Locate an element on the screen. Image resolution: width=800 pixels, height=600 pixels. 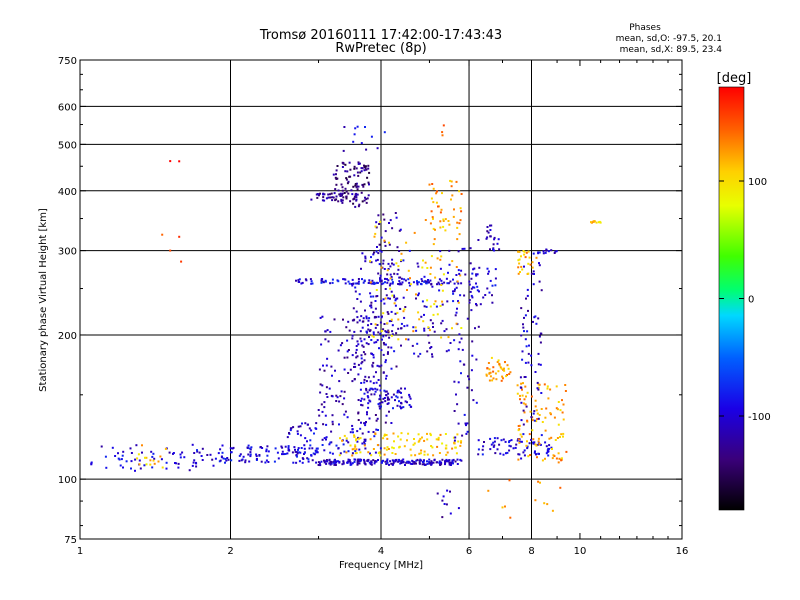
colorbar-tick-label: -100 is located at coordinates (759, 417).